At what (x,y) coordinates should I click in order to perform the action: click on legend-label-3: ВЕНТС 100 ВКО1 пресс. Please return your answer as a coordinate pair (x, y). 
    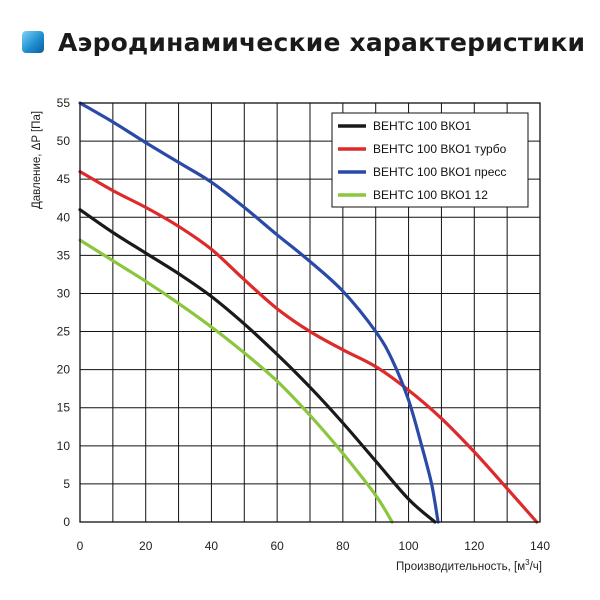
    Looking at the image, I should click on (439, 172).